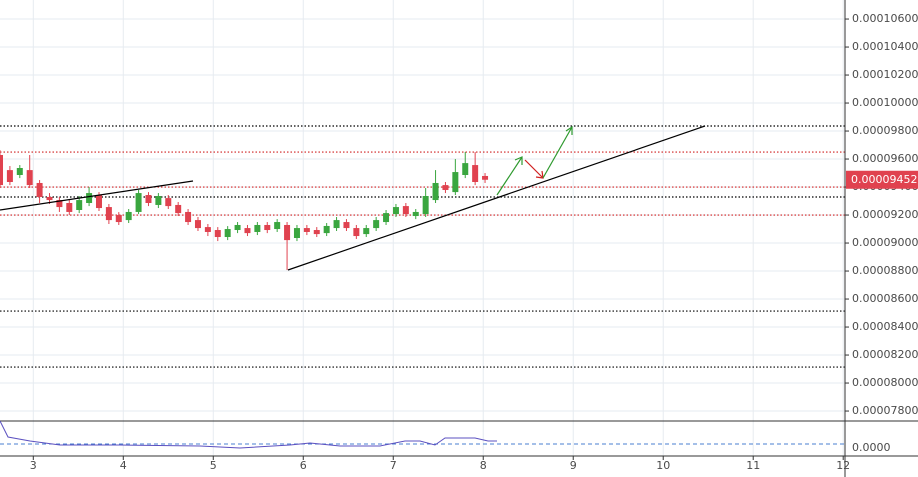 The height and width of the screenshot is (477, 918). I want to click on y-tick-label: 0.00009800, so click(885, 130).